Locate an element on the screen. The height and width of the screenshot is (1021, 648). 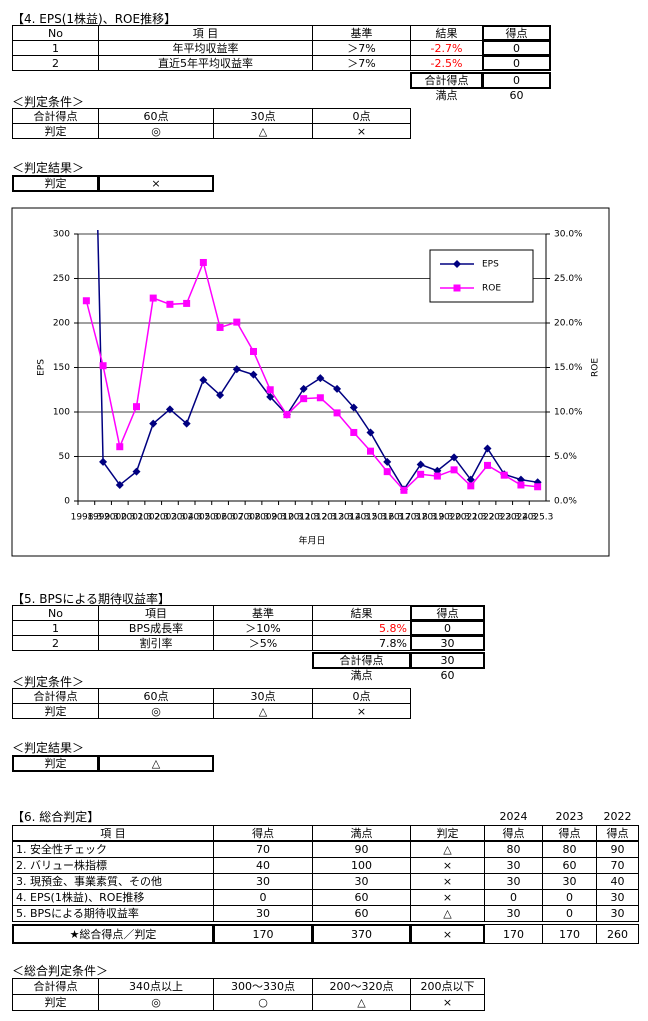
table-cell: 1 is located at coordinates (55, 628).